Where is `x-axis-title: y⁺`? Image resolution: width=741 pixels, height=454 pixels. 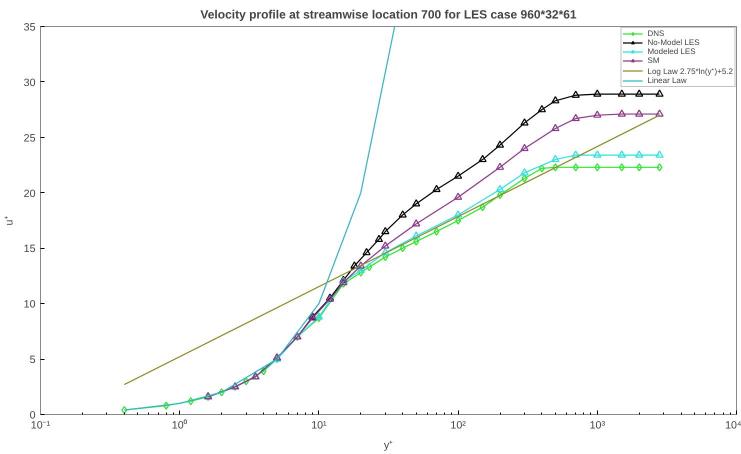 x-axis-title: y⁺ is located at coordinates (389, 446).